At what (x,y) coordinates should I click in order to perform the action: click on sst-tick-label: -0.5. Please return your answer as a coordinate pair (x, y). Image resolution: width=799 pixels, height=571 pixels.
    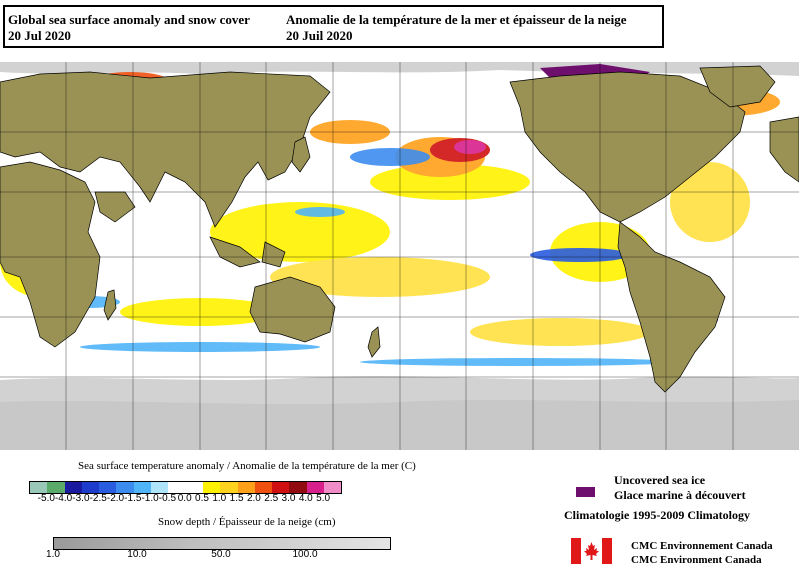
    Looking at the image, I should click on (167, 498).